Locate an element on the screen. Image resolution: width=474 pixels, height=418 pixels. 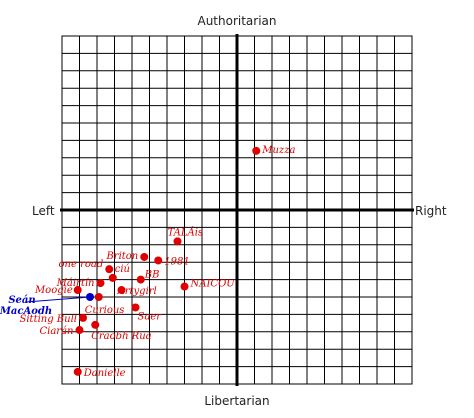
point-label: Moogie is located at coordinates (53, 290).